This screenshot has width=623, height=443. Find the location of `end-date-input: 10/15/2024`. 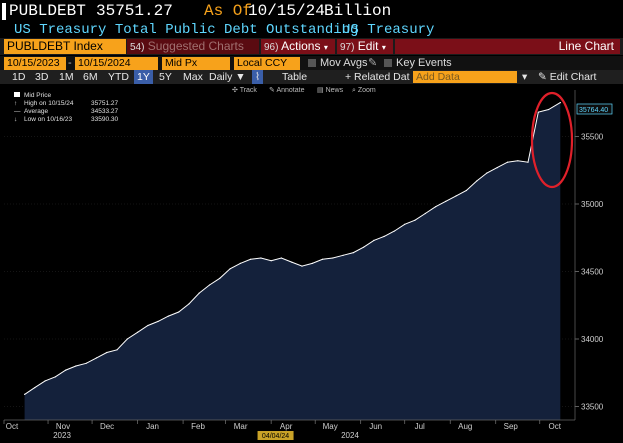

end-date-input: 10/15/2024 is located at coordinates (116, 63).